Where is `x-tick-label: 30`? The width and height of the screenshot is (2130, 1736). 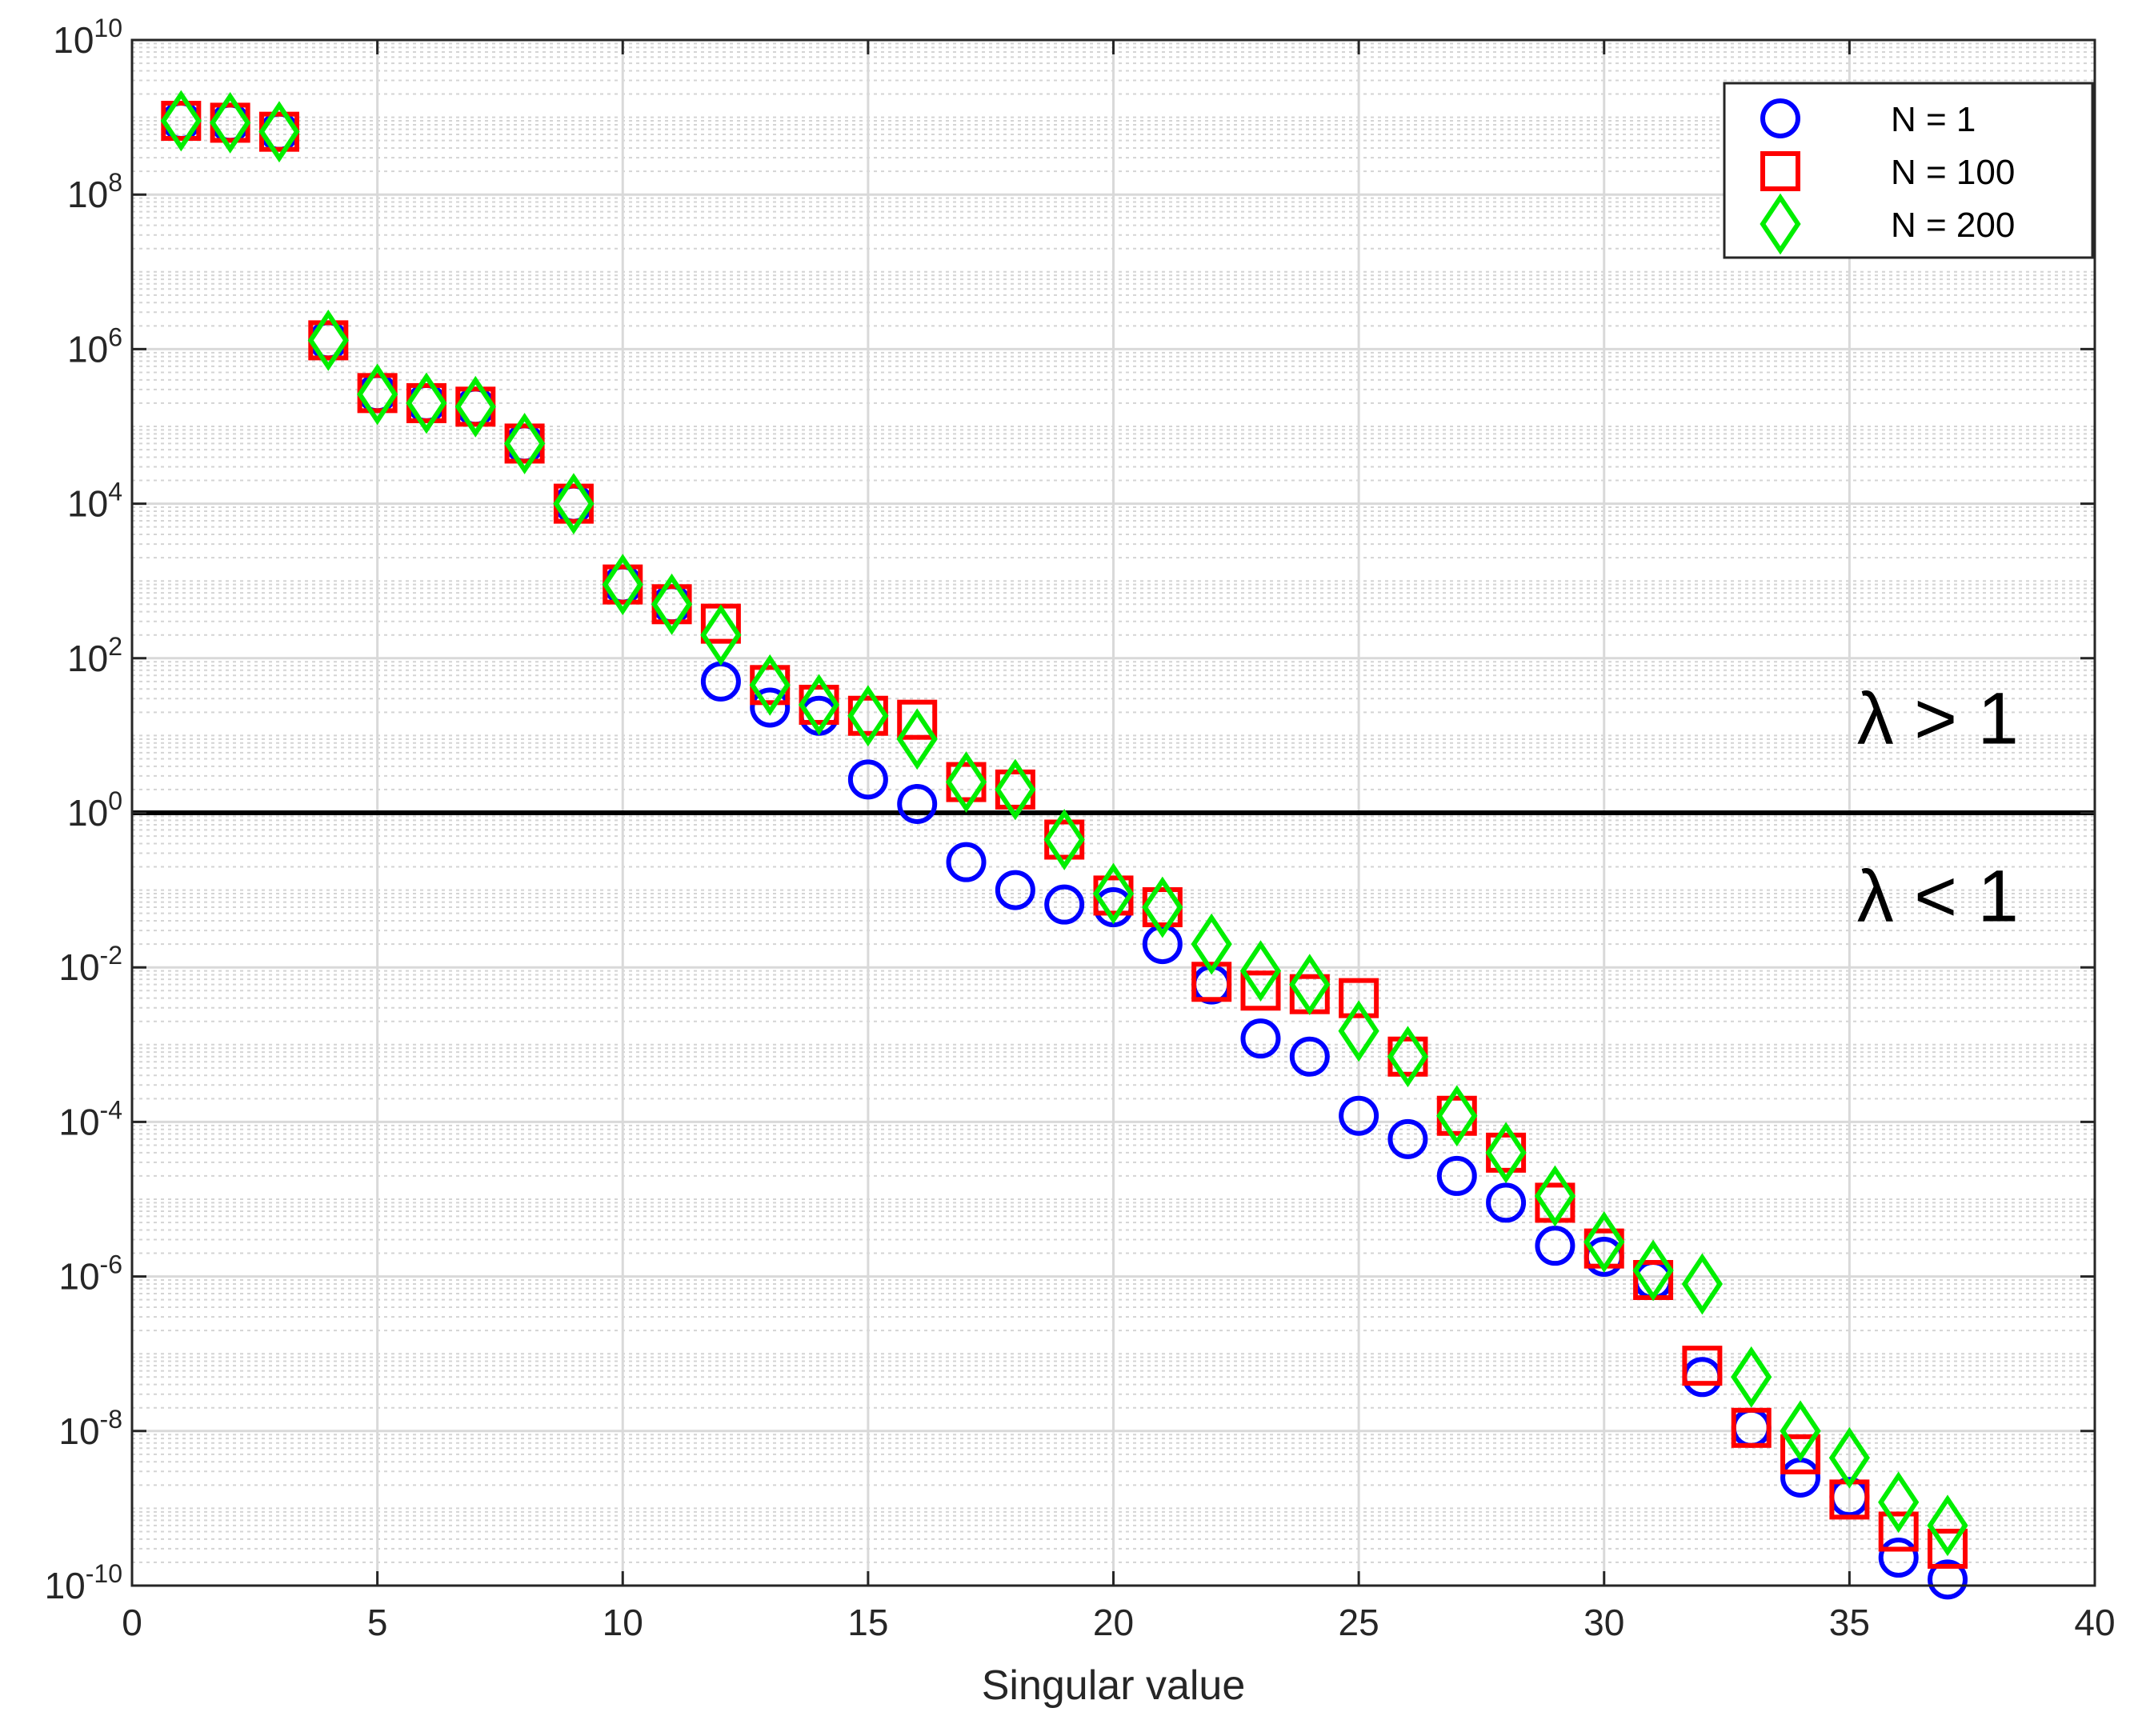 x-tick-label: 30 is located at coordinates (1603, 1622).